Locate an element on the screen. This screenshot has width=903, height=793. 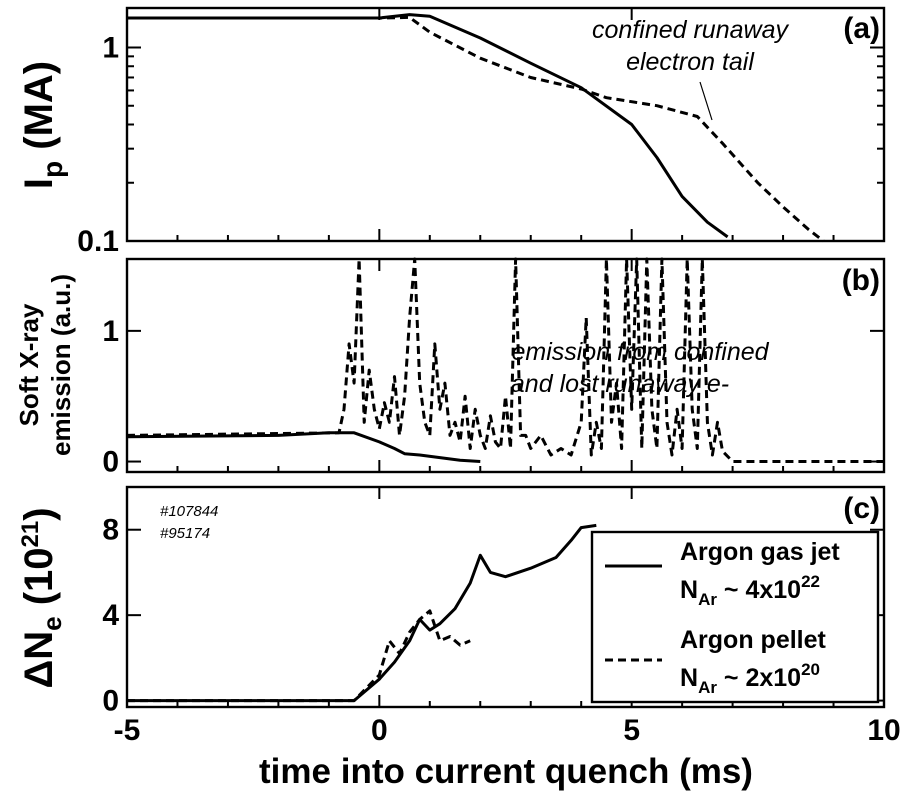
panel-b-series-solid is located at coordinates (303, 447).